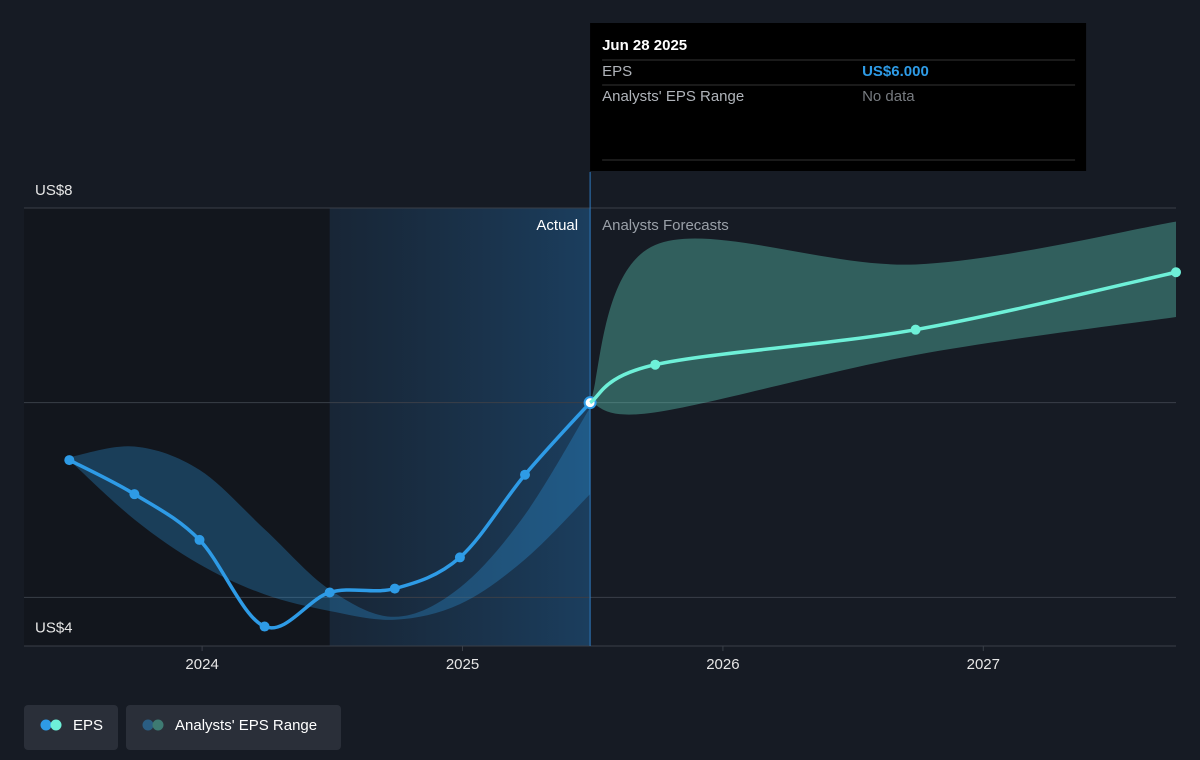 This screenshot has width=1200, height=760. What do you see at coordinates (722, 664) in the screenshot?
I see `x-tick-label: 2026` at bounding box center [722, 664].